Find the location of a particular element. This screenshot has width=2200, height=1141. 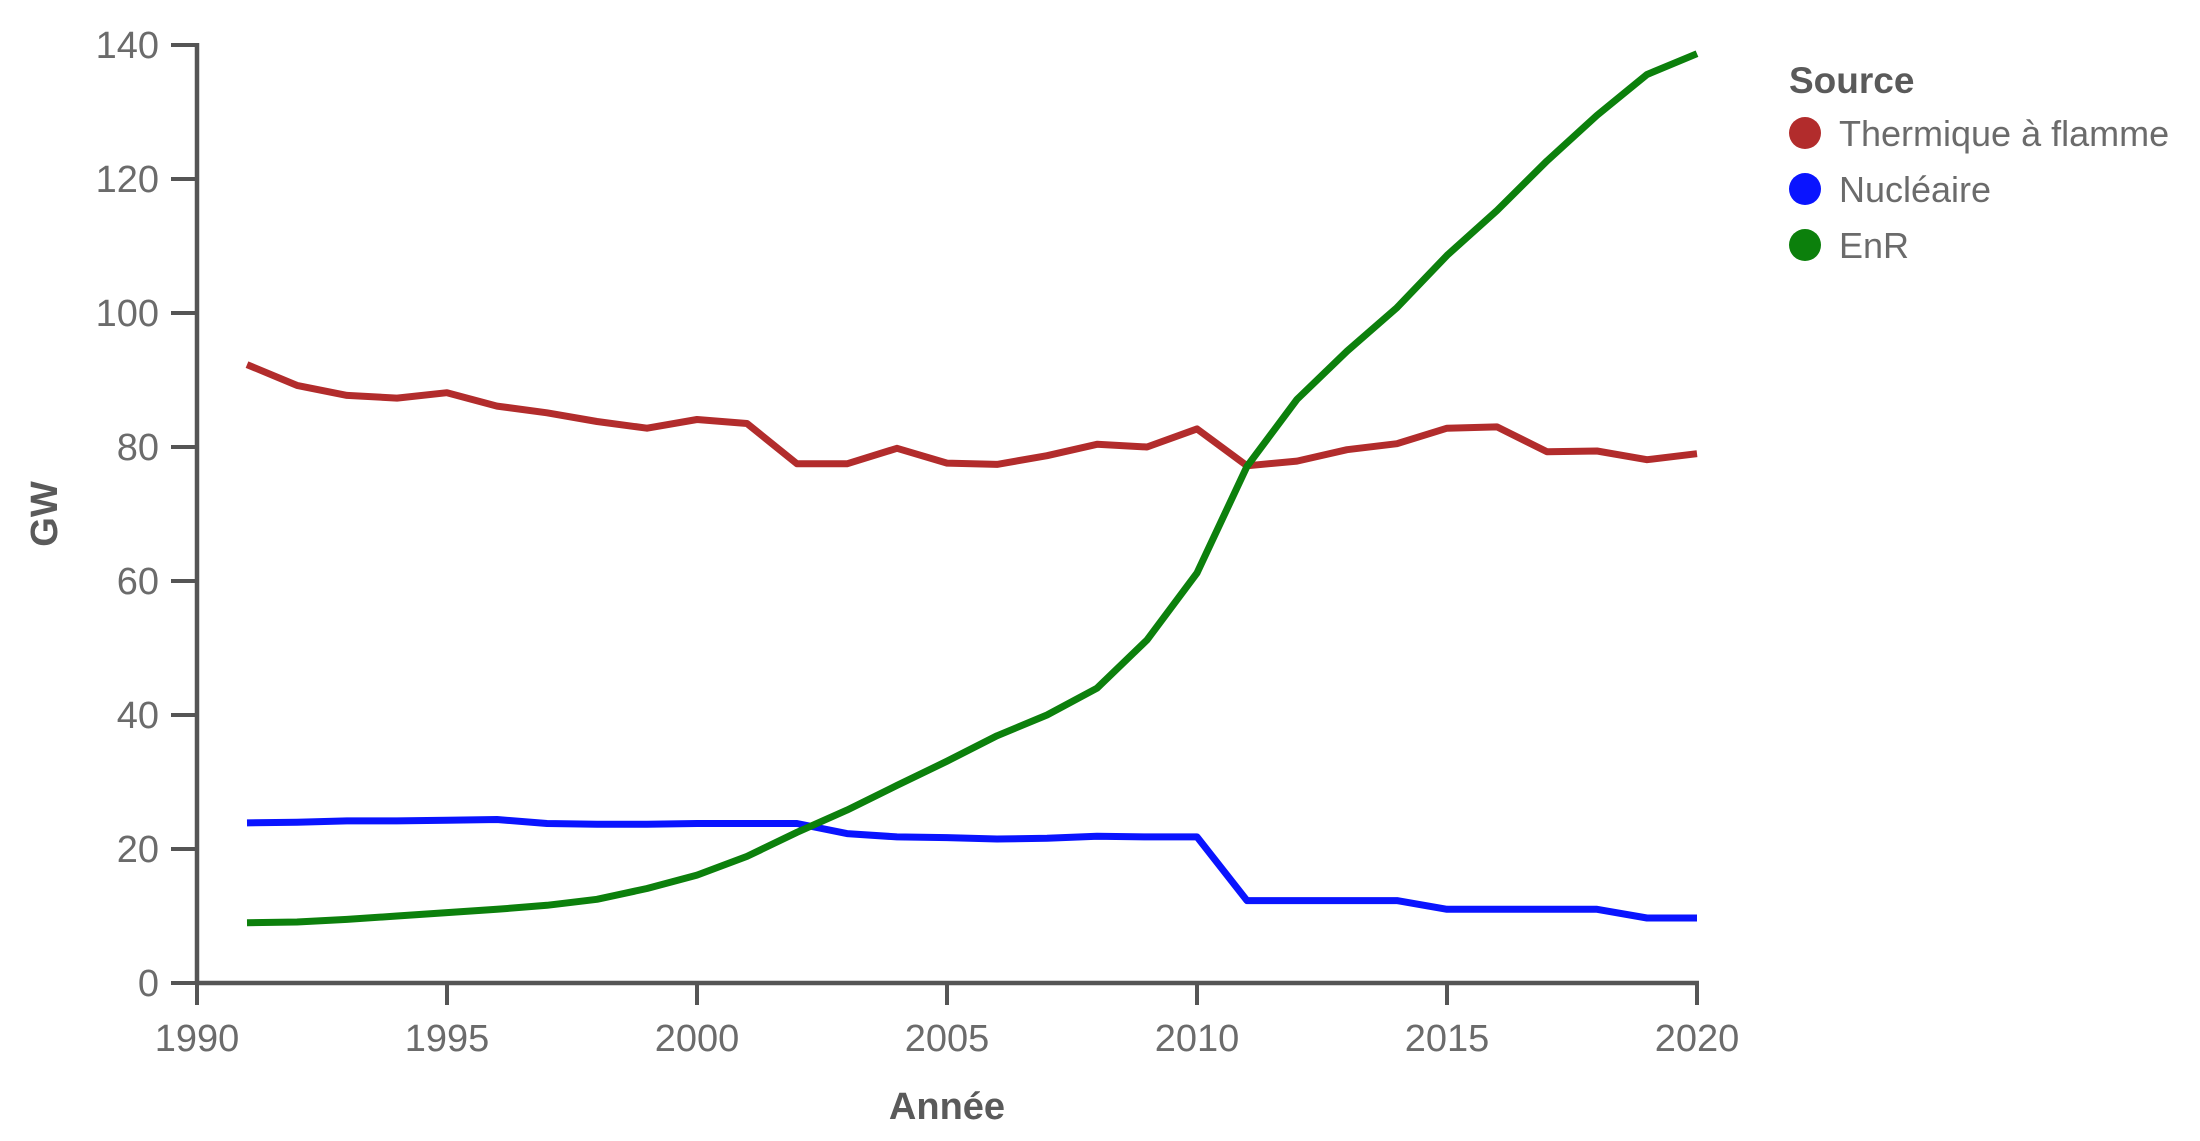

x-tick-label: 2015 is located at coordinates (1447, 1039).